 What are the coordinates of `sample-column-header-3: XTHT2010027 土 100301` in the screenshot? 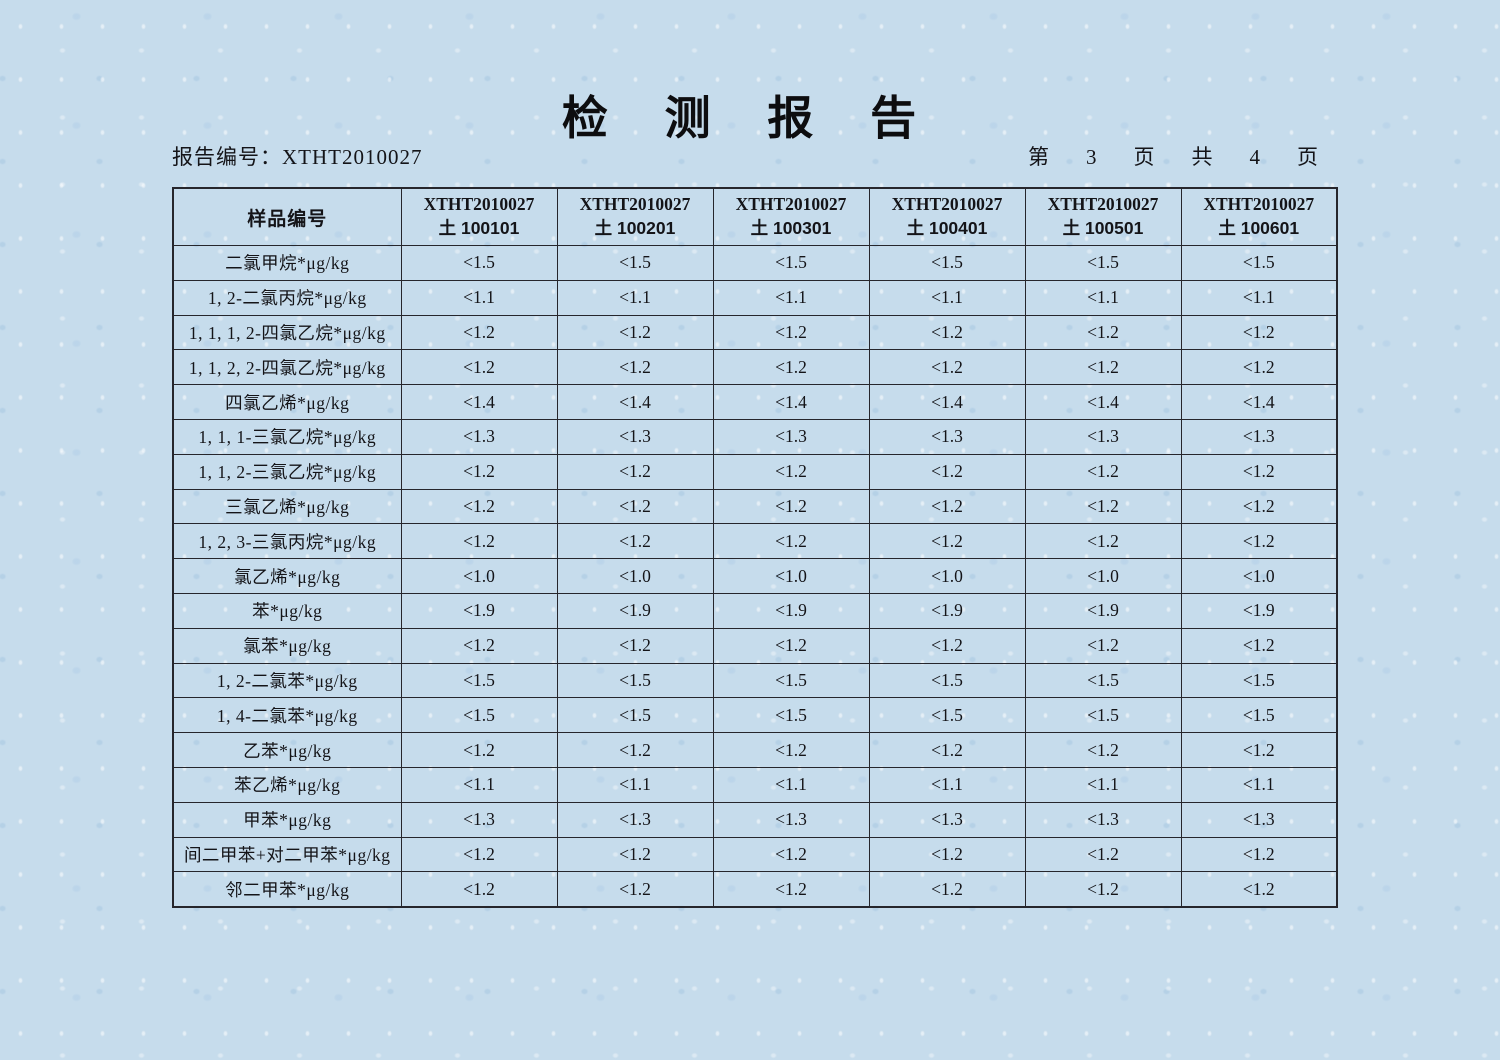 It's located at (791, 216).